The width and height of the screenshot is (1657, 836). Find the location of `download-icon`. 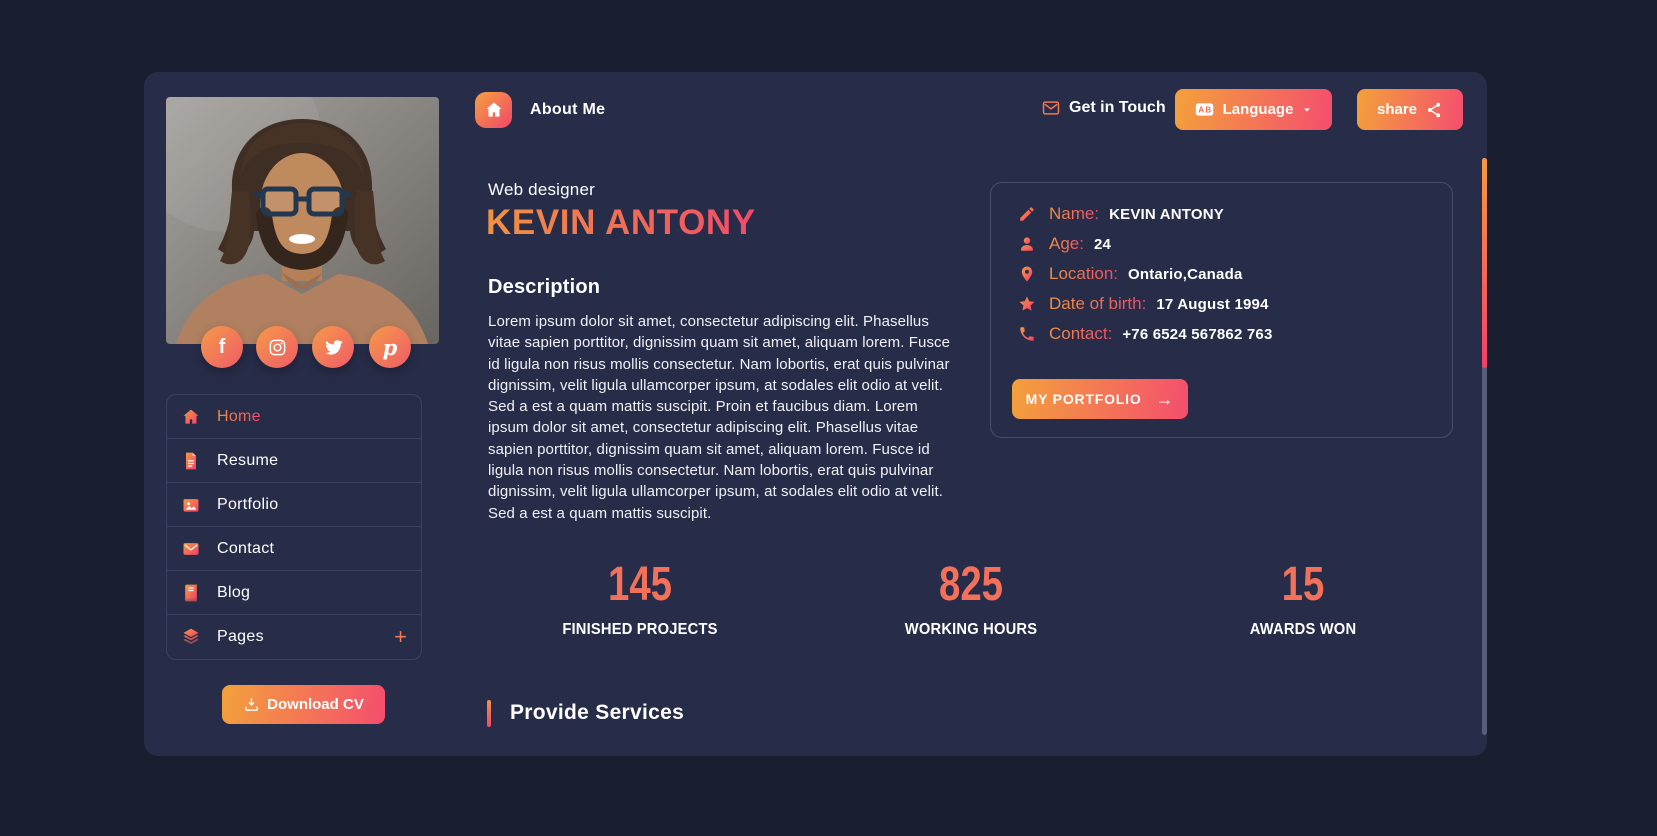

download-icon is located at coordinates (252, 704).